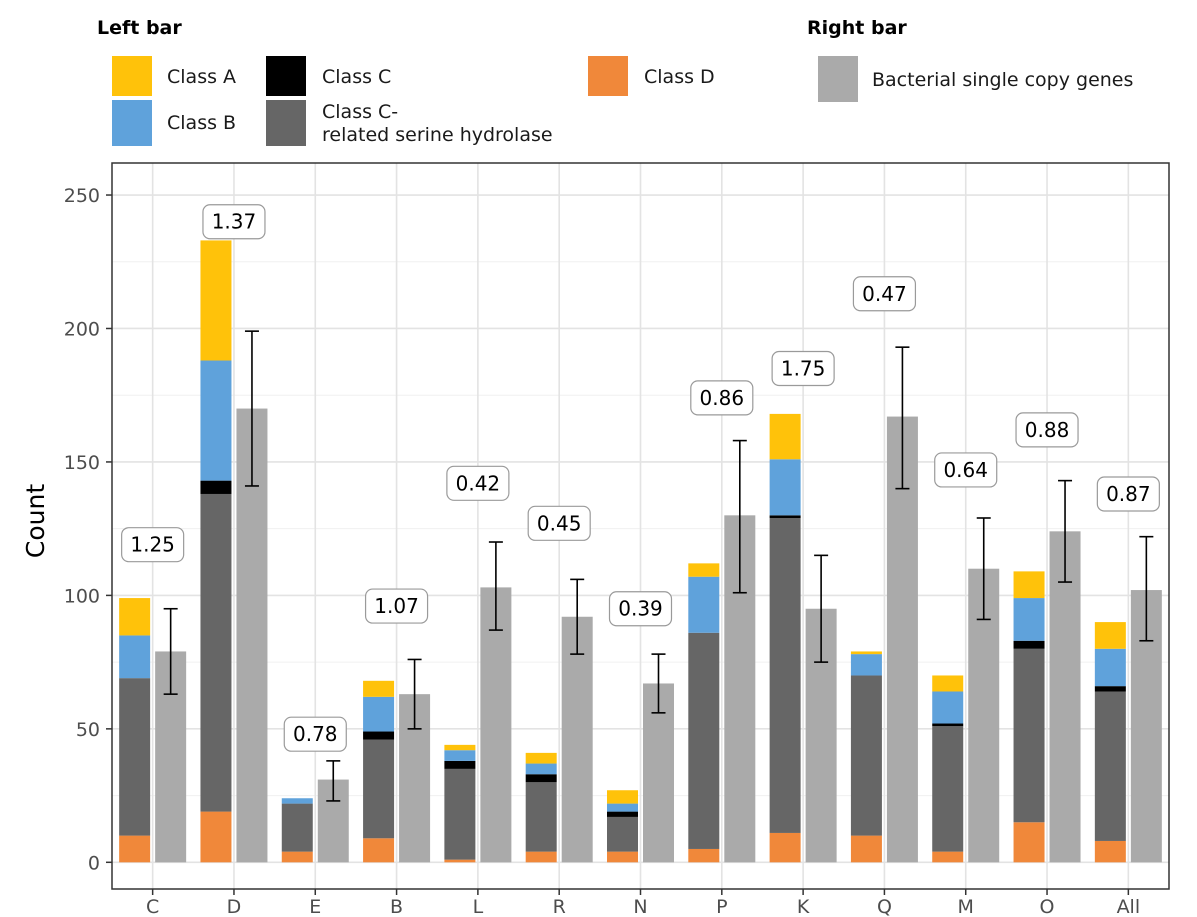 This screenshot has height=917, width=1197. I want to click on x-tick-label-r: R, so click(559, 906).